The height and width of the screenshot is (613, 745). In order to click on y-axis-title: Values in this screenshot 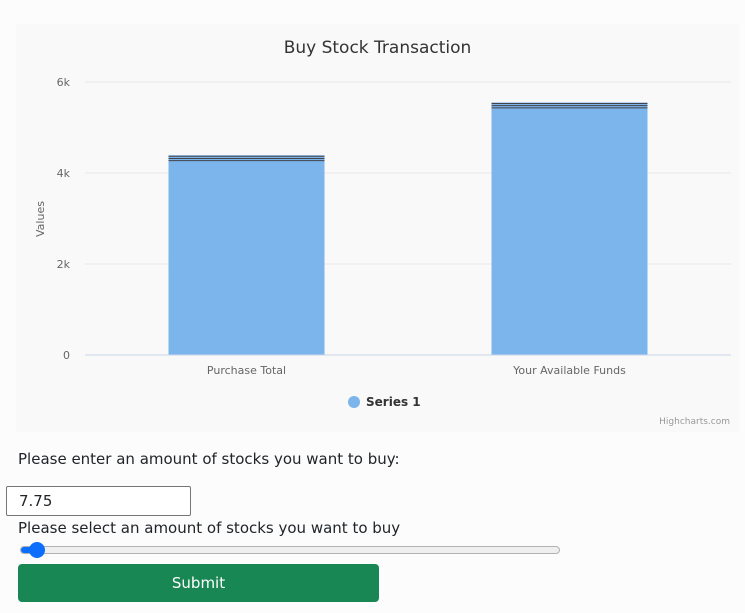, I will do `click(40, 219)`.